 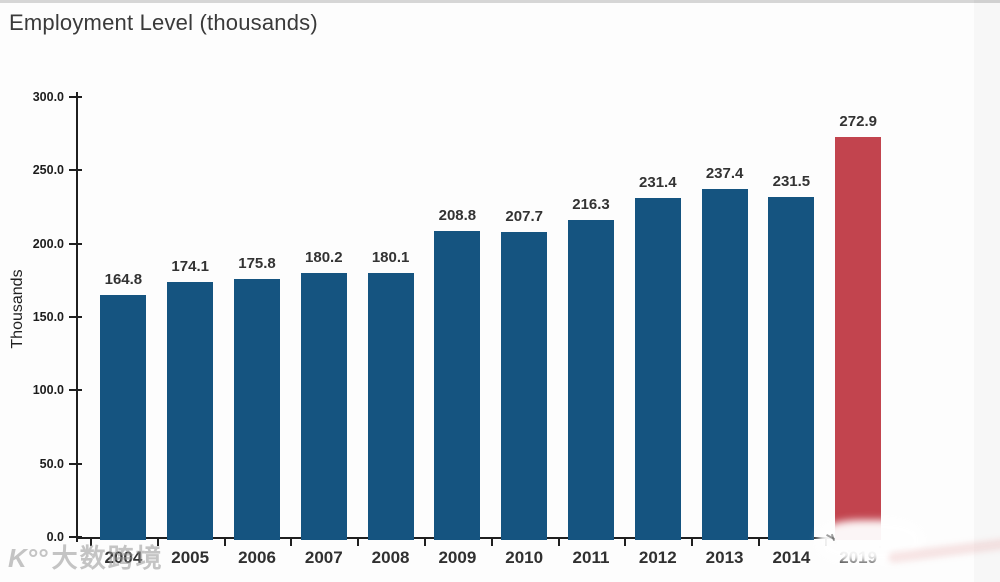 What do you see at coordinates (524, 217) in the screenshot?
I see `bar-value-label: 207.7` at bounding box center [524, 217].